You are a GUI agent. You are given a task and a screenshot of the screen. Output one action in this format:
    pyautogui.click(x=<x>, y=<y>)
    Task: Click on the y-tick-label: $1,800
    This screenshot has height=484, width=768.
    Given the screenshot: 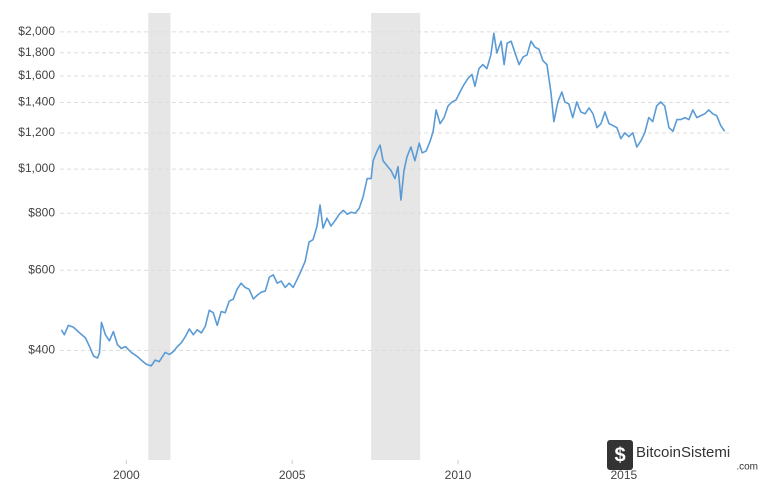 What is the action you would take?
    pyautogui.click(x=36, y=52)
    